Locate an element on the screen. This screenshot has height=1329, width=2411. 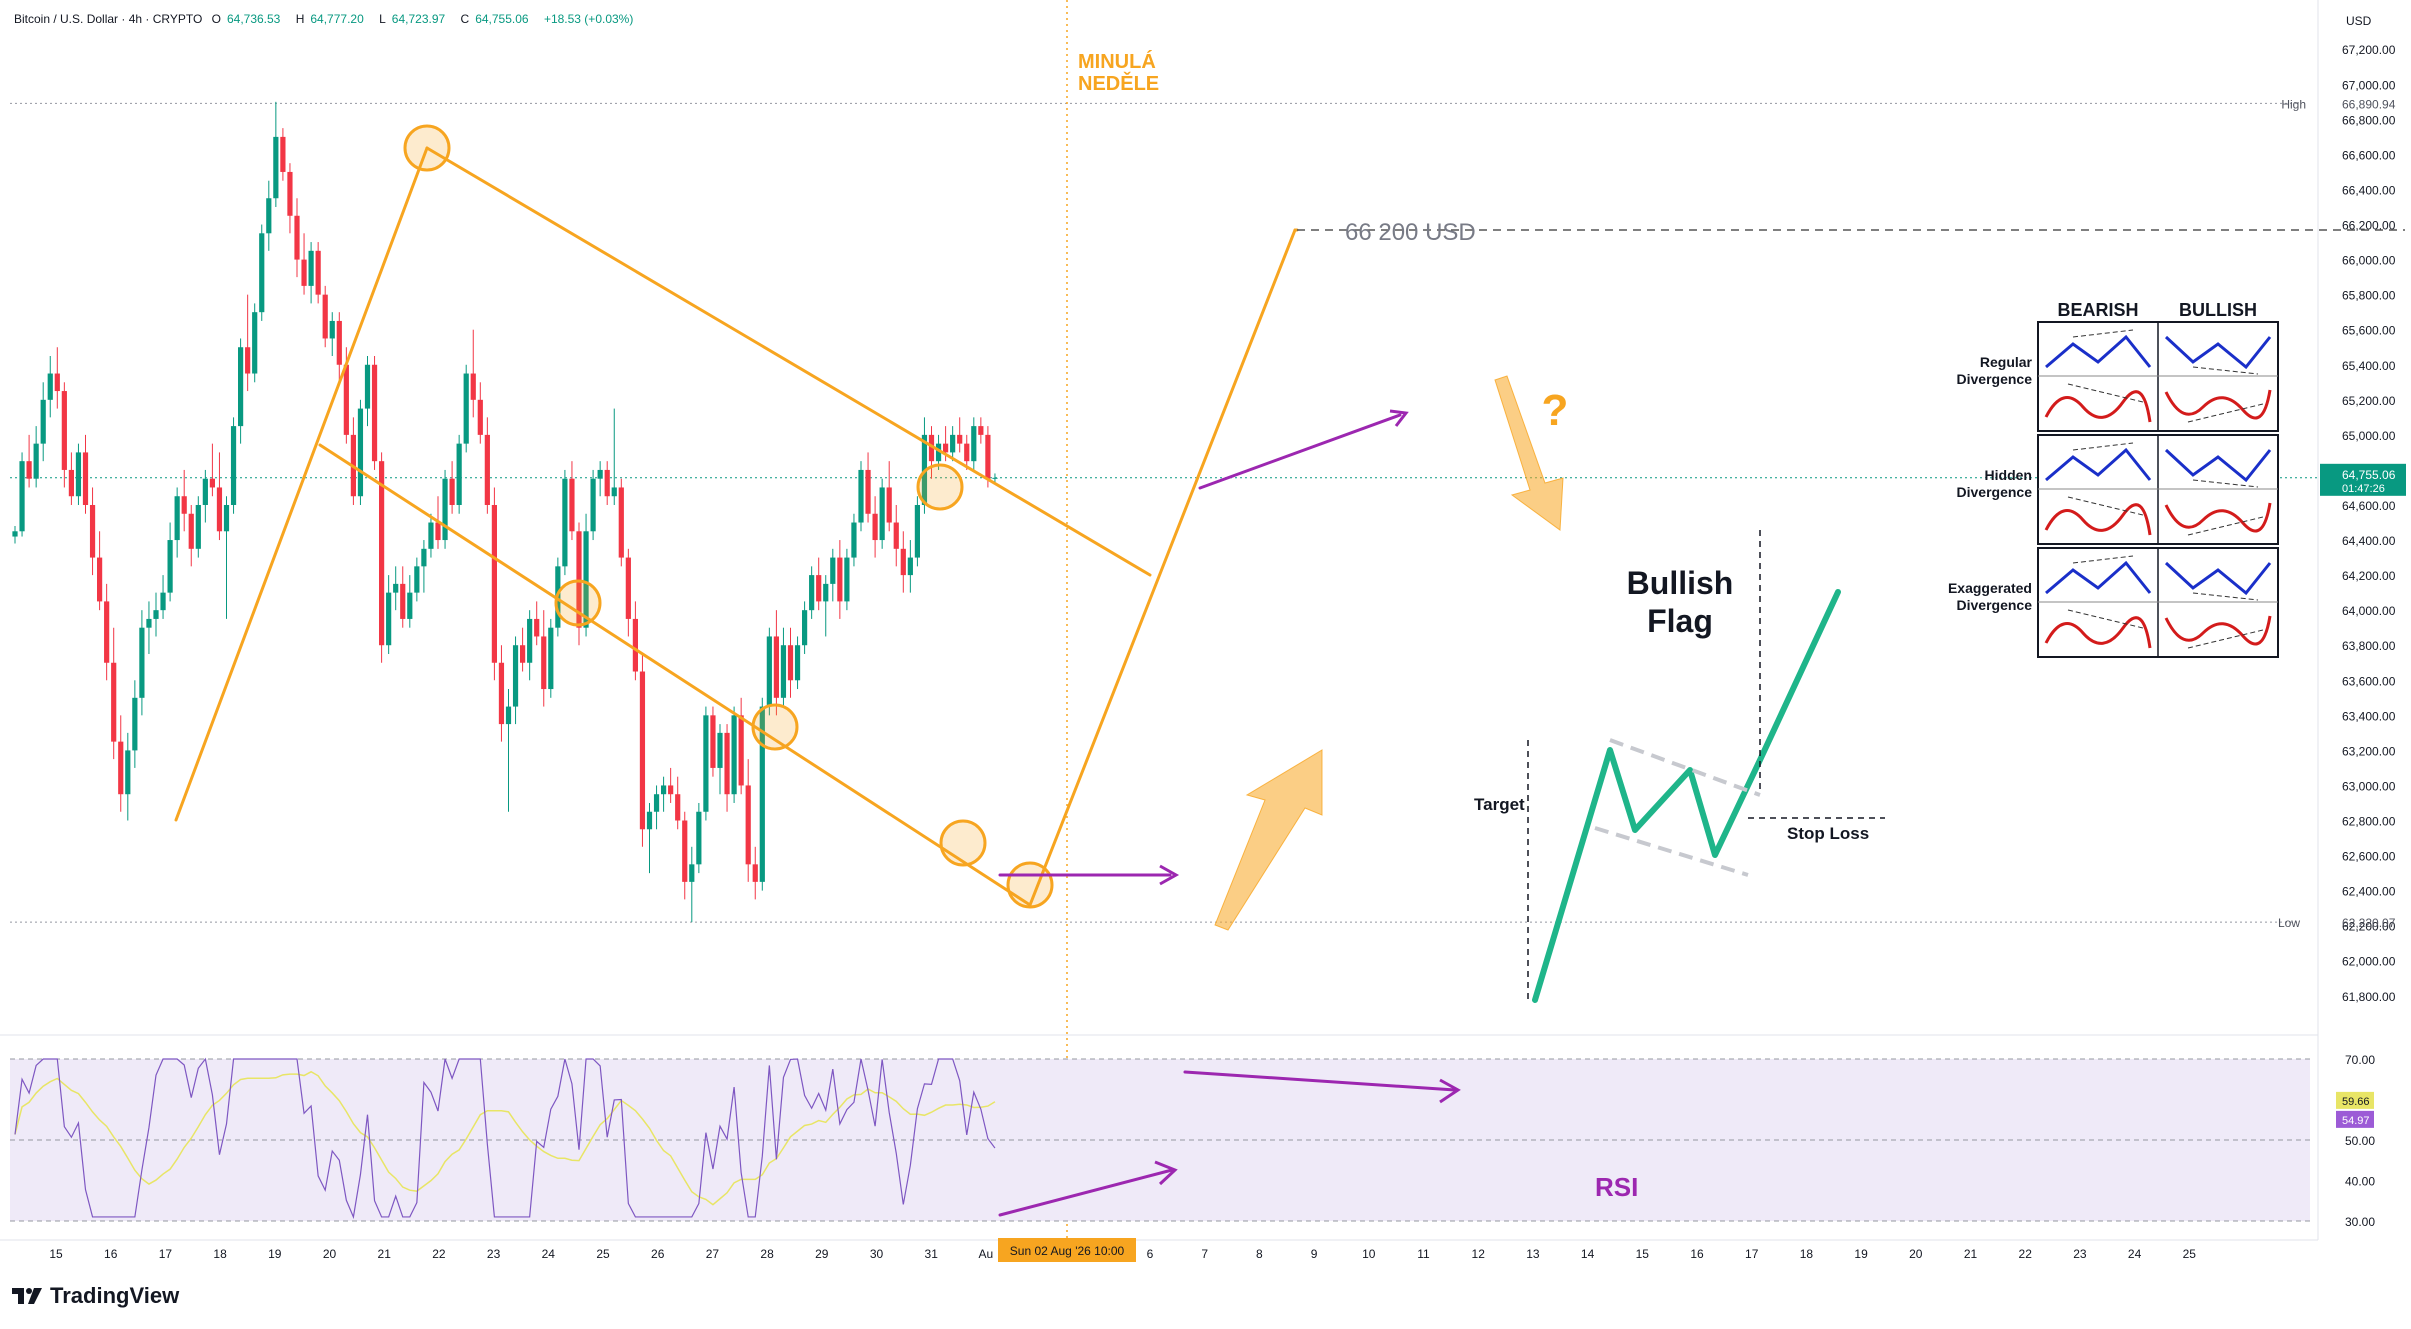
rsi-band is located at coordinates (1160, 1140).